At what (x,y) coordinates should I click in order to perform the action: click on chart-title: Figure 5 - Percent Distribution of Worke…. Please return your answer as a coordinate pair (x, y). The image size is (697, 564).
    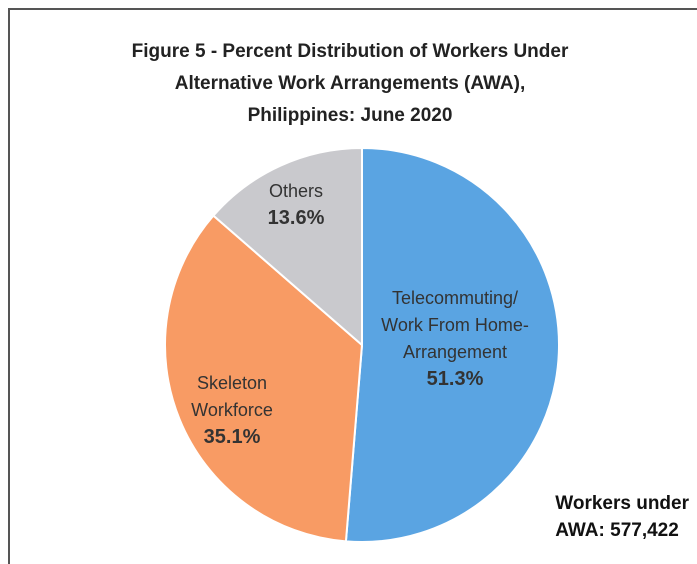
    Looking at the image, I should click on (350, 83).